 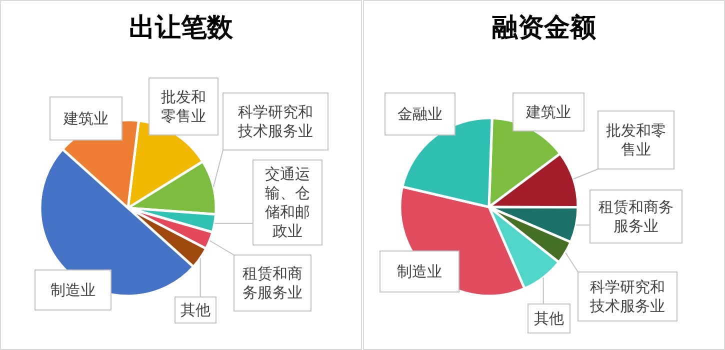 I want to click on chart-title: 出让笔数, so click(x=181, y=28).